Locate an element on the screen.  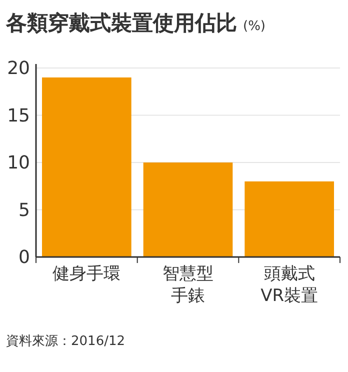
x-tick-label: 健身手環 is located at coordinates (86, 274).